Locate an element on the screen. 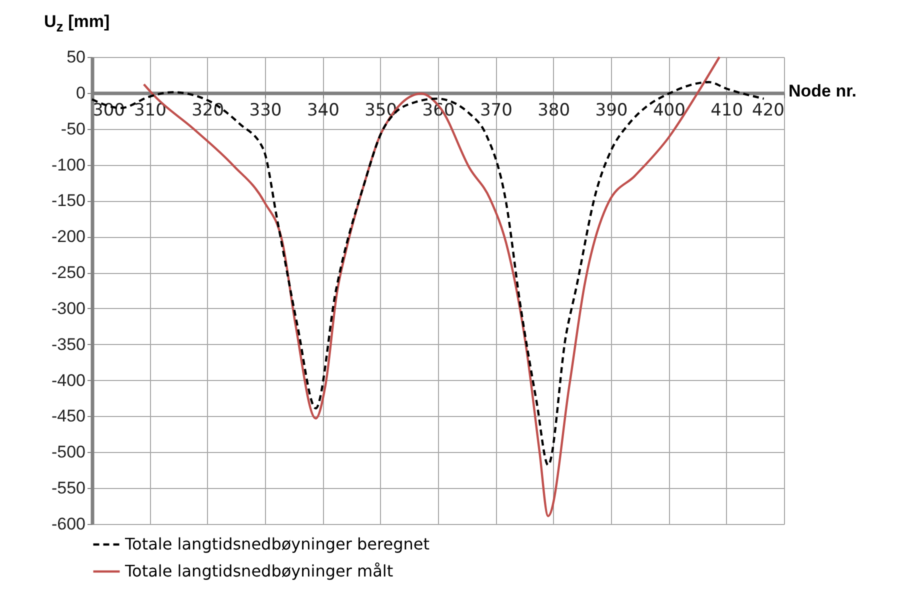 This screenshot has width=911, height=596. y-tick-label: -100 is located at coordinates (68, 164).